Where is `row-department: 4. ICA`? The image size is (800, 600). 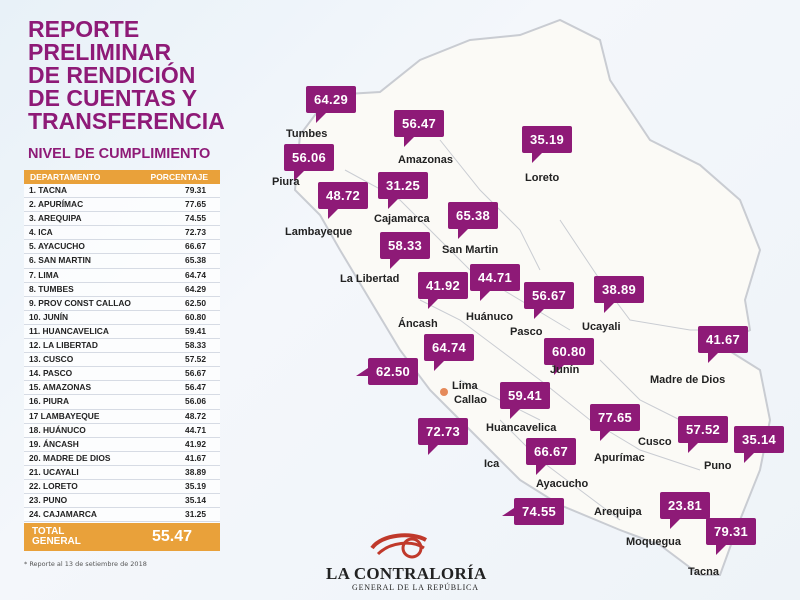
row-department: 4. ICA is located at coordinates (41, 232).